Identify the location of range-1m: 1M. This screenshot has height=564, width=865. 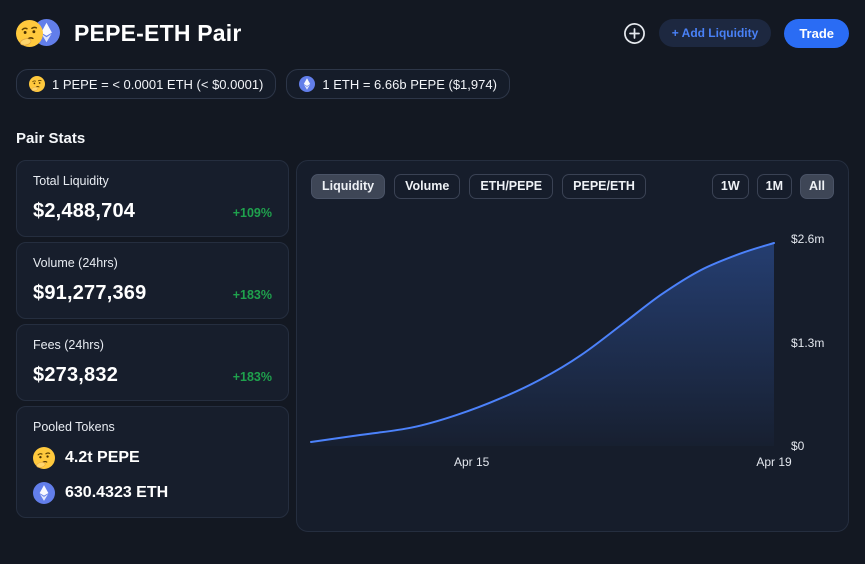
(774, 186).